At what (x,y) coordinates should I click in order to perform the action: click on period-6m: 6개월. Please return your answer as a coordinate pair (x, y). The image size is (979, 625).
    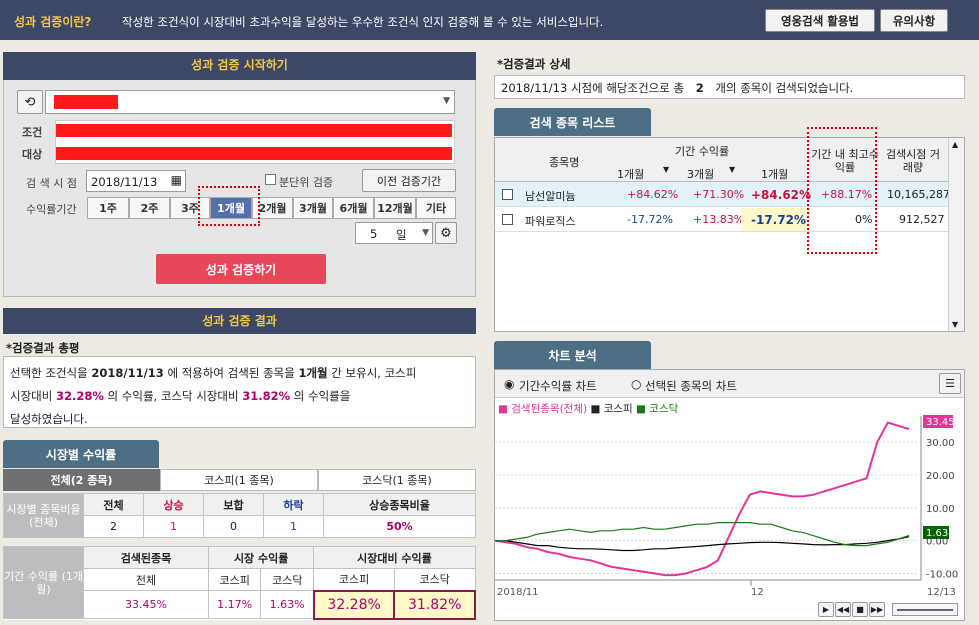
    Looking at the image, I should click on (353, 208).